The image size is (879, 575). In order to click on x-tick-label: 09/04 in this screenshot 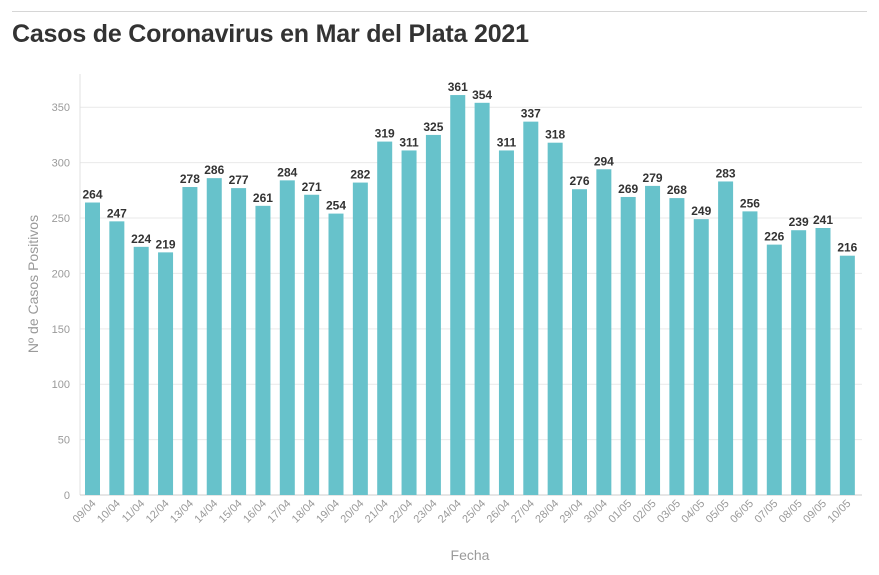, I will do `click(85, 512)`.